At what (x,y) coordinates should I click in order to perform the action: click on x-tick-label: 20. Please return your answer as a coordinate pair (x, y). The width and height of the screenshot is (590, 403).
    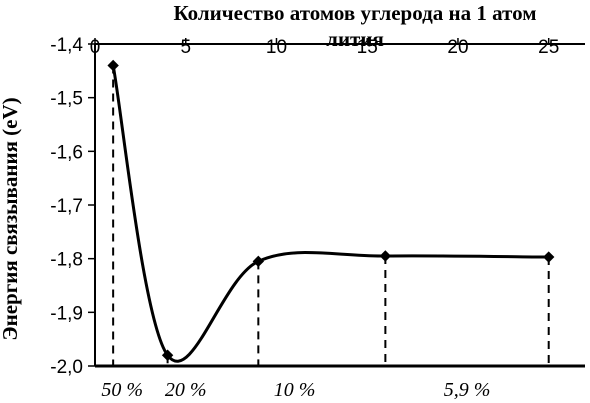
    Looking at the image, I should click on (457, 47).